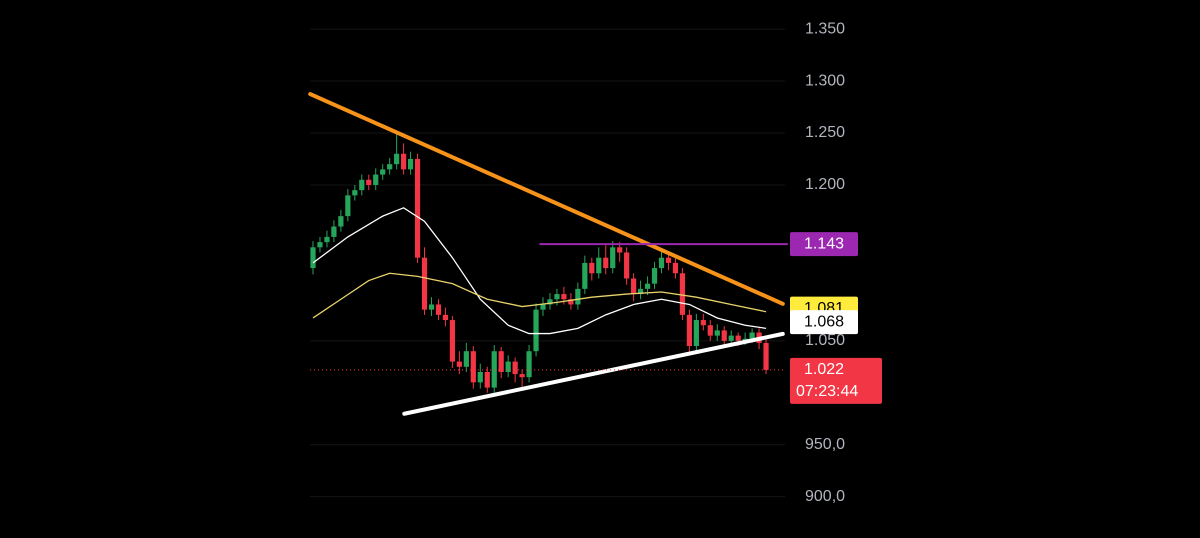 The height and width of the screenshot is (538, 1200). Describe the element at coordinates (825, 444) in the screenshot. I see `y-tick-label: 950,0` at that location.